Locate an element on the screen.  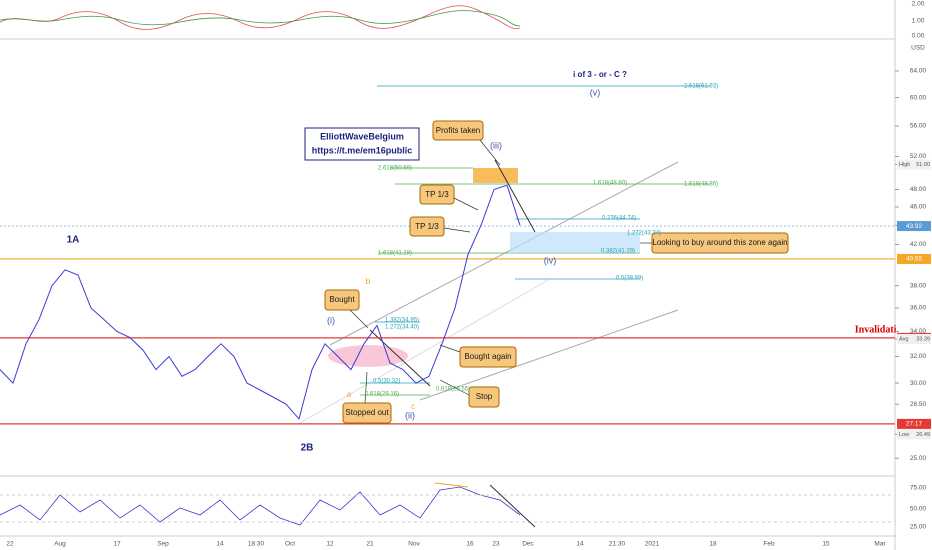
y-tick-label: 42.00 is located at coordinates (918, 244).